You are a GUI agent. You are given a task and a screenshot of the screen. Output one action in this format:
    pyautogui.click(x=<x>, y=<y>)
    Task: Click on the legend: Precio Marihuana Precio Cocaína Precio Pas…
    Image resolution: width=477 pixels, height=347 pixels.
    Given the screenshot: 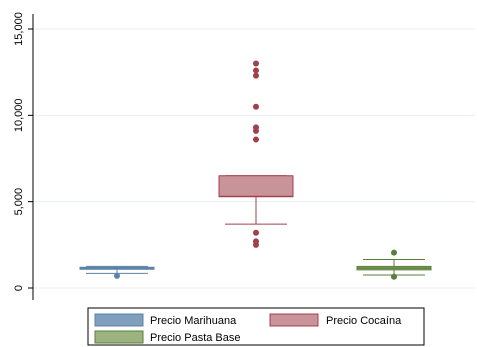 What is the action you would take?
    pyautogui.click(x=256, y=326)
    